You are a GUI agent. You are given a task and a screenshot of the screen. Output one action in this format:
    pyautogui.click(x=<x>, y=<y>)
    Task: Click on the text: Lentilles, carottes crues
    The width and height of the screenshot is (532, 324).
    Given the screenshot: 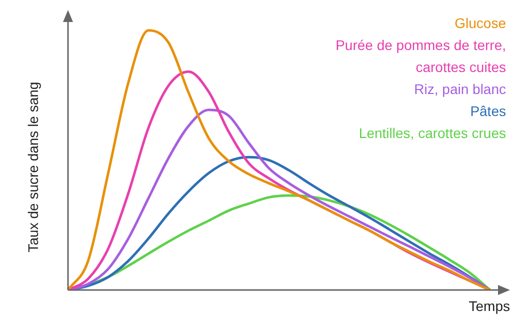 What is the action you would take?
    pyautogui.click(x=432, y=133)
    